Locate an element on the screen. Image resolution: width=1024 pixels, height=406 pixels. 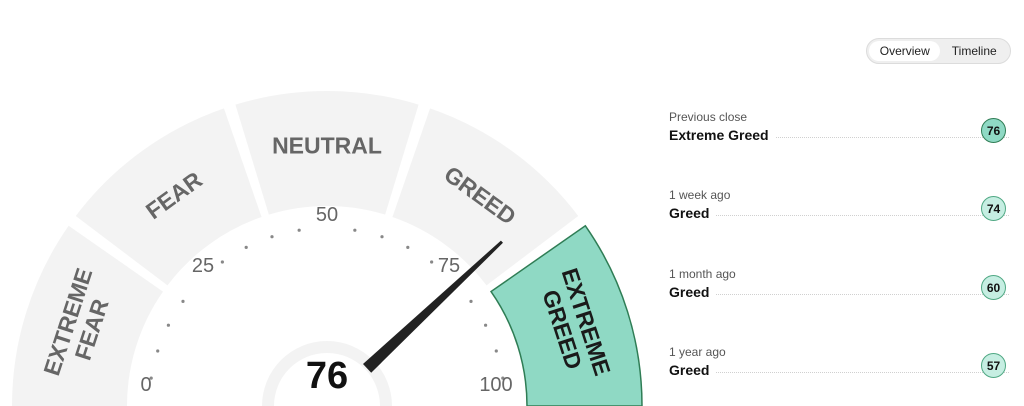
history-item-1-week: 1 week ago Greed 74 is located at coordinates (839, 205).